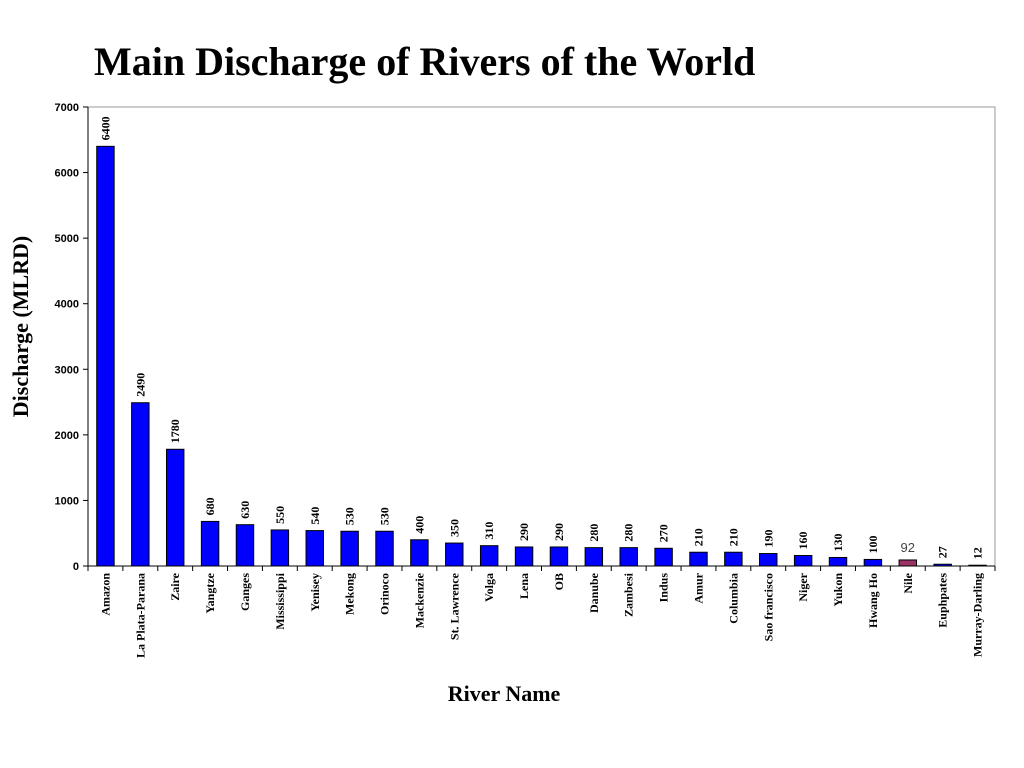 Image resolution: width=1024 pixels, height=768 pixels. I want to click on data-label-yukon: 130, so click(838, 542).